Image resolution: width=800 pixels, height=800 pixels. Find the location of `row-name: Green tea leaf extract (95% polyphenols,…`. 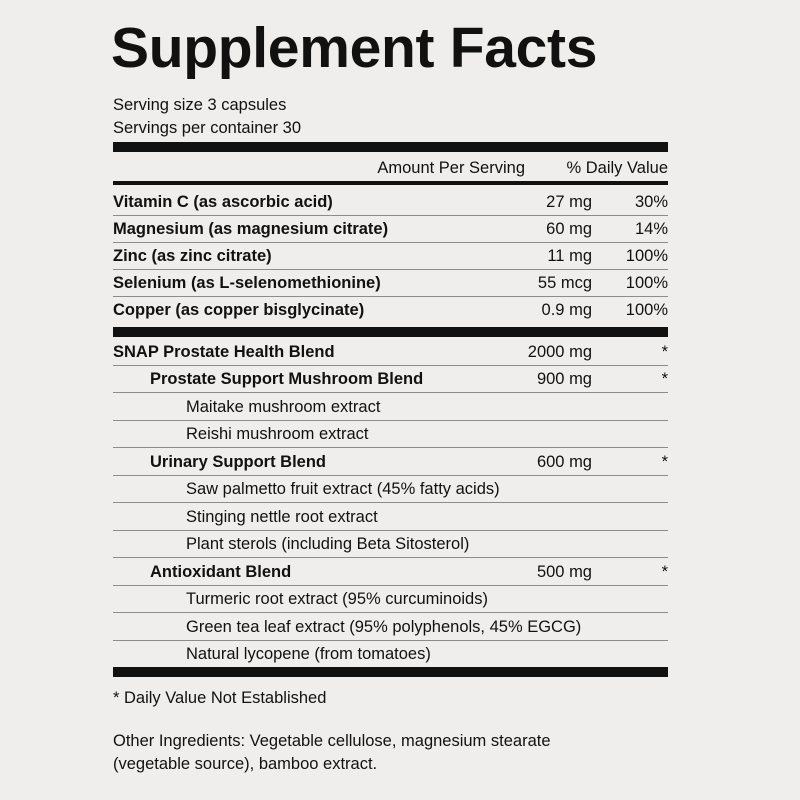

row-name: Green tea leaf extract (95% polyphenols,… is located at coordinates (384, 626).